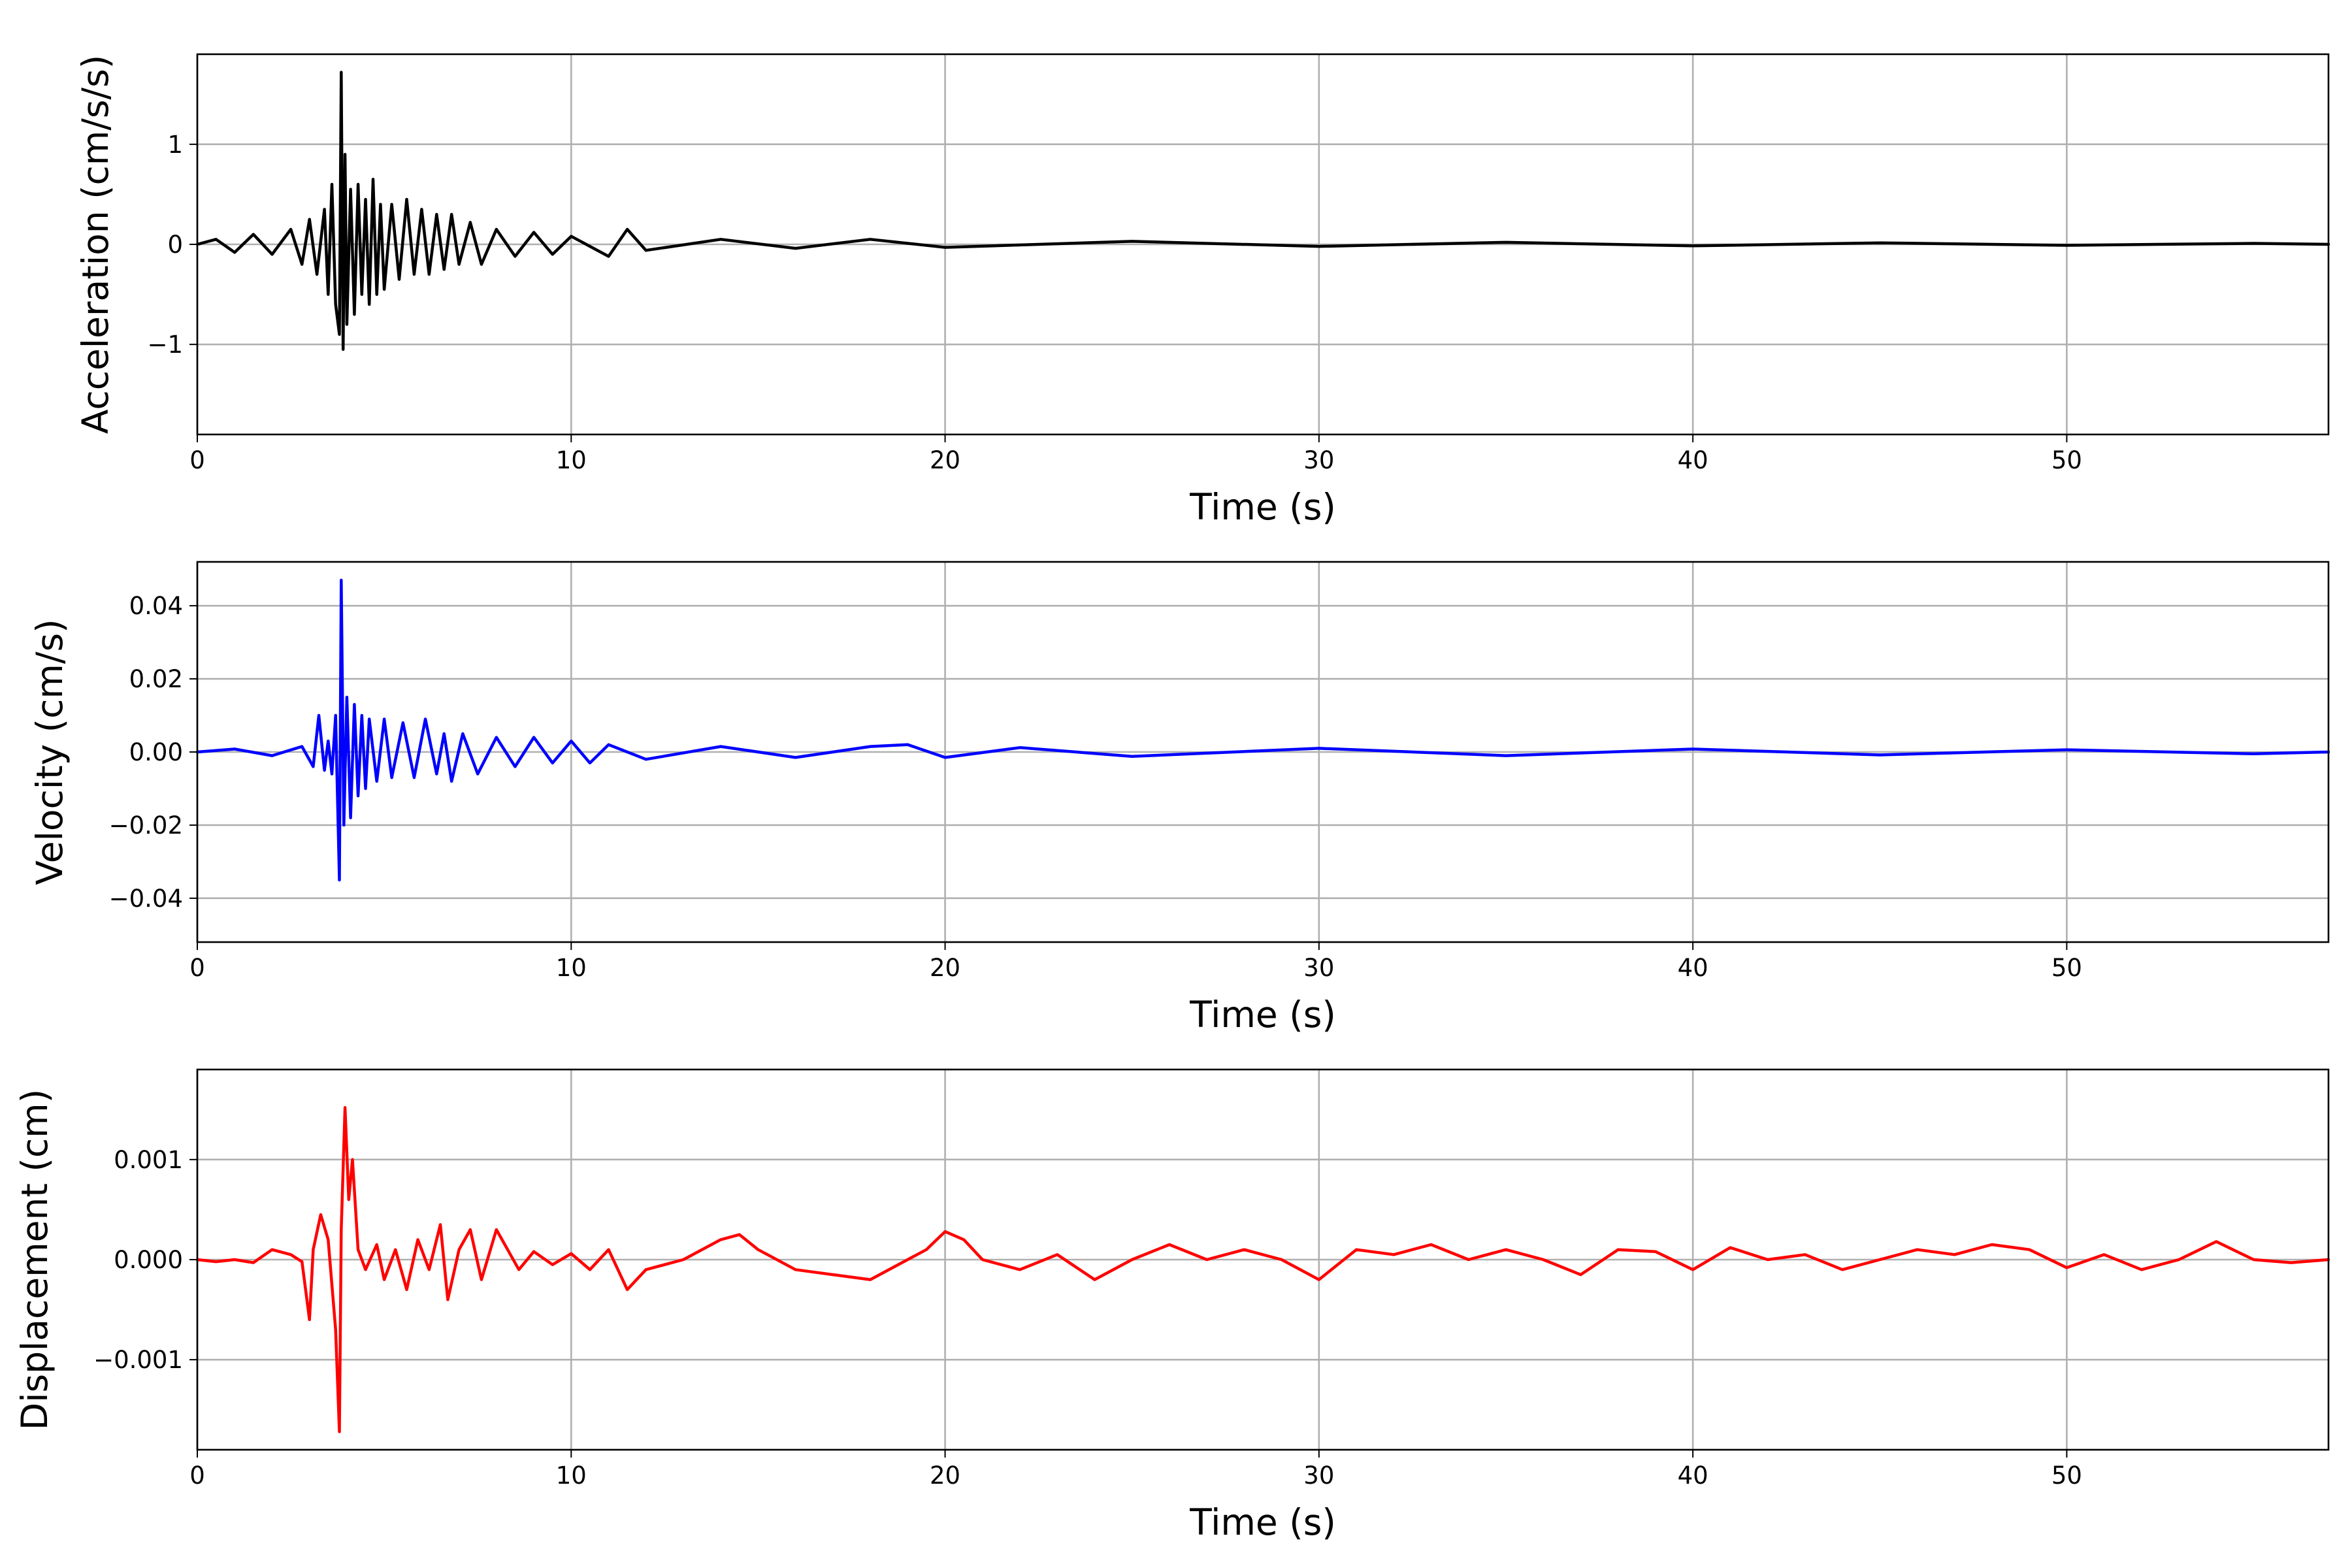 This screenshot has height=1568, width=2352. What do you see at coordinates (148, 1160) in the screenshot?
I see `displacement-y-tick-label-2: 0.001` at bounding box center [148, 1160].